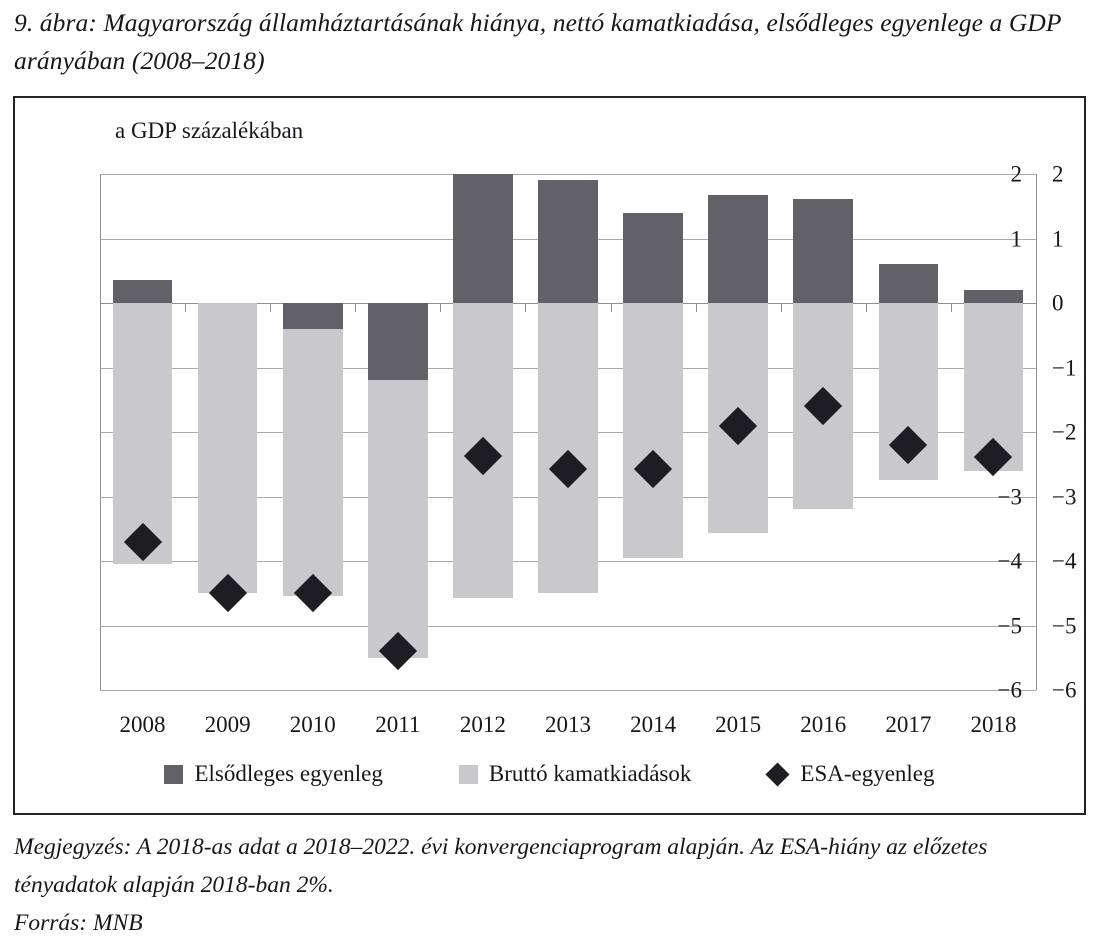  Describe the element at coordinates (568, 448) in the screenshot. I see `bar-segment-interest-expenditure-2013` at that location.